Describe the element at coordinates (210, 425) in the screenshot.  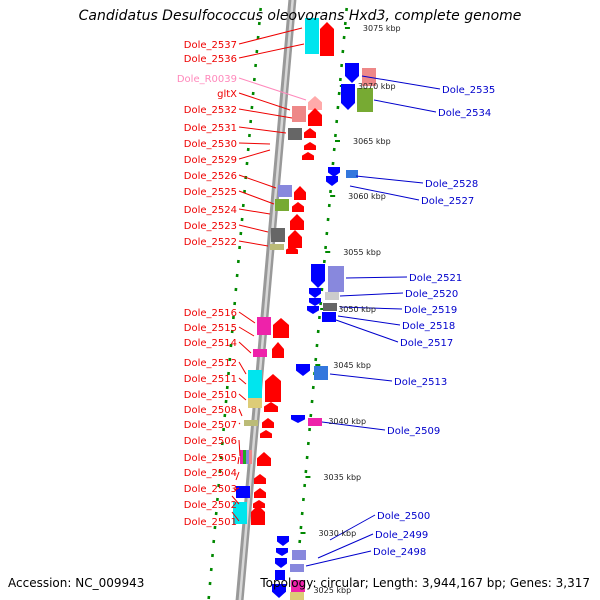
I see `left-gene-label: Dole_2507` at that location.